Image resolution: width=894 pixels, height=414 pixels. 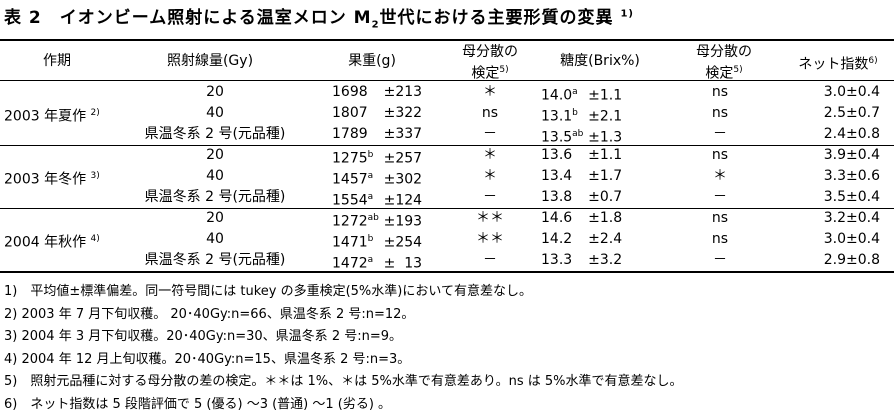 I want to click on table-row: 20 1698 ±213 ＊ 14.0a ±1.1 ns 3.0±0.4, so click(x=447, y=93).